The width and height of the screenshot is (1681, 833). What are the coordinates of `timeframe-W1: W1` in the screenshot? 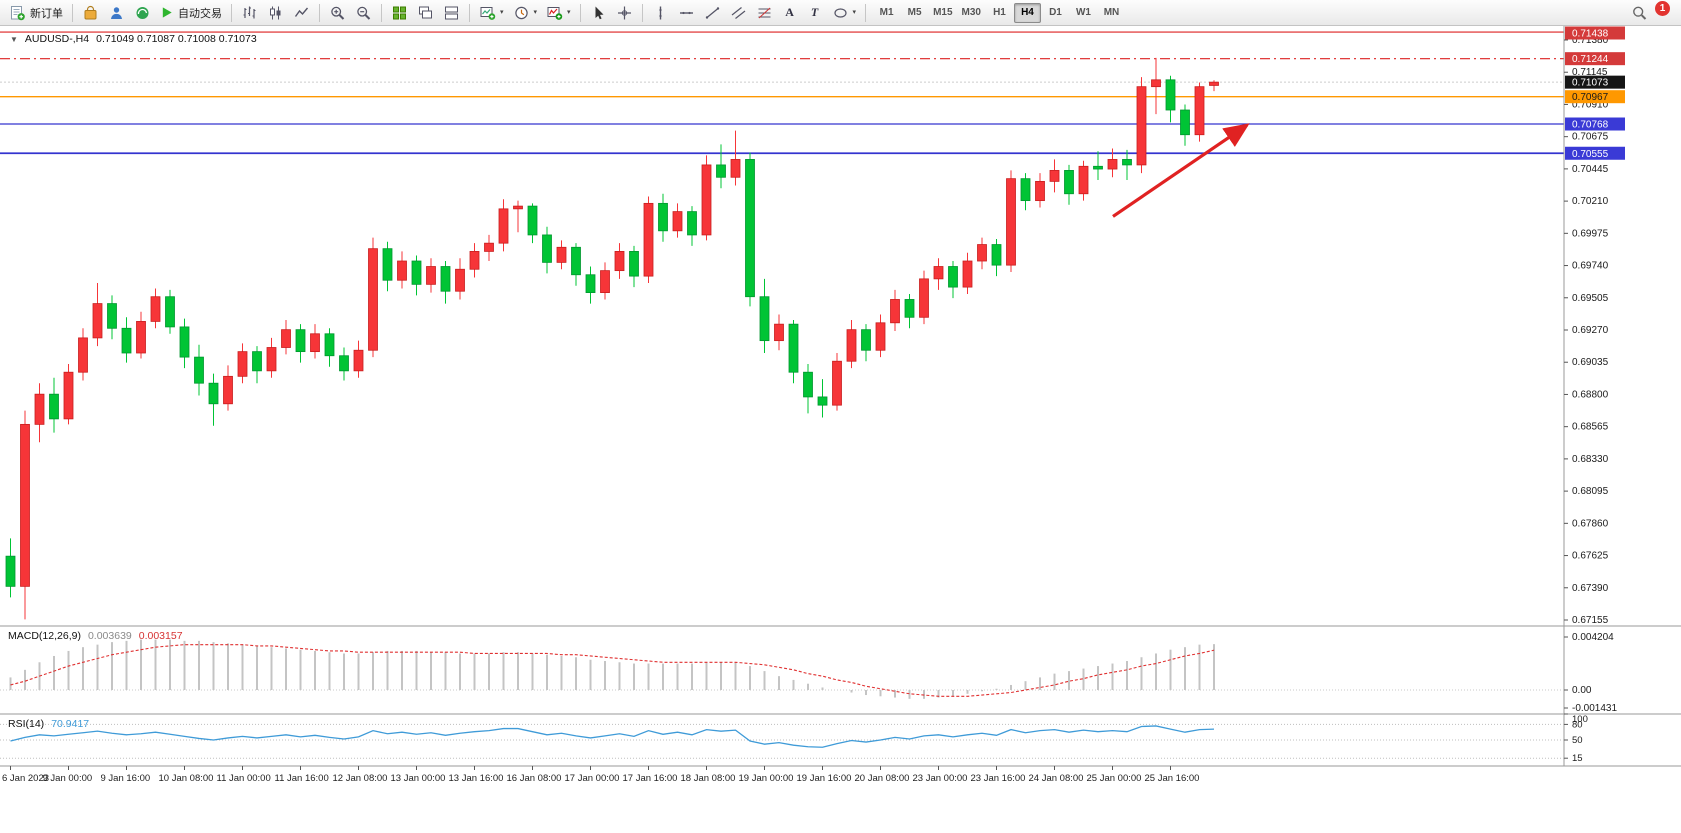 It's located at (1083, 13).